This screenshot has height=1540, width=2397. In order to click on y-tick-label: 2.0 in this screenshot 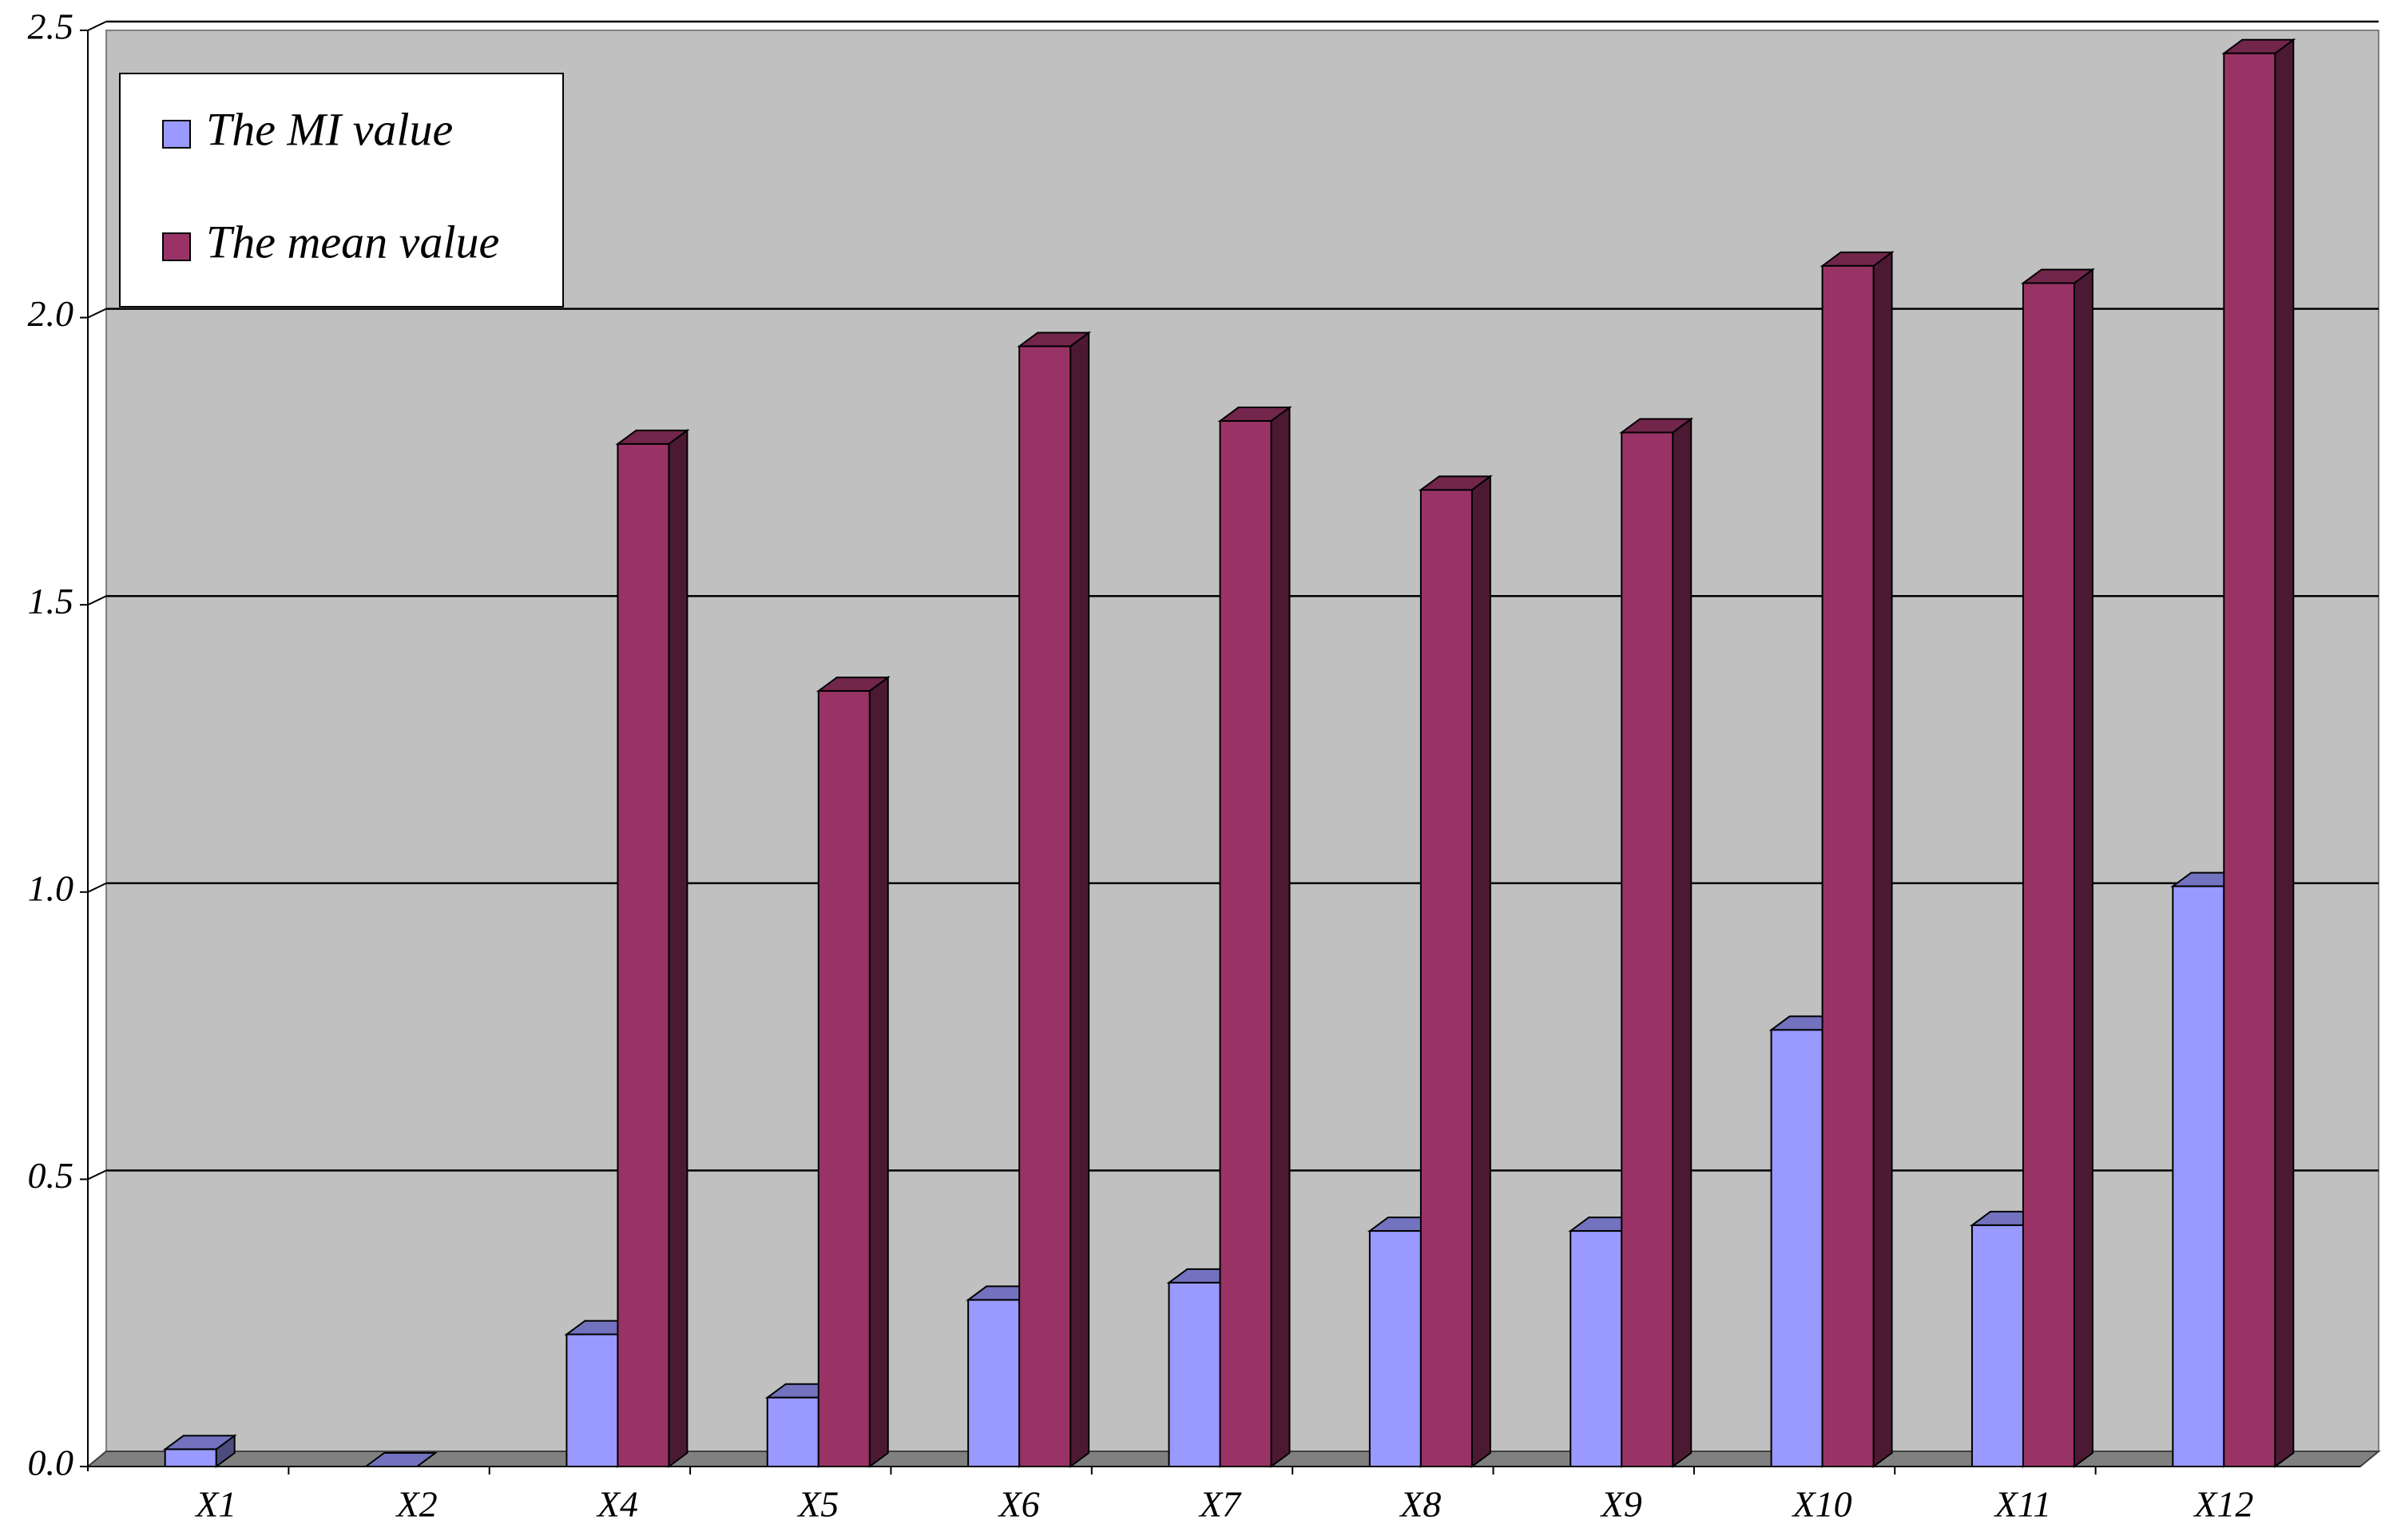, I will do `click(51, 313)`.